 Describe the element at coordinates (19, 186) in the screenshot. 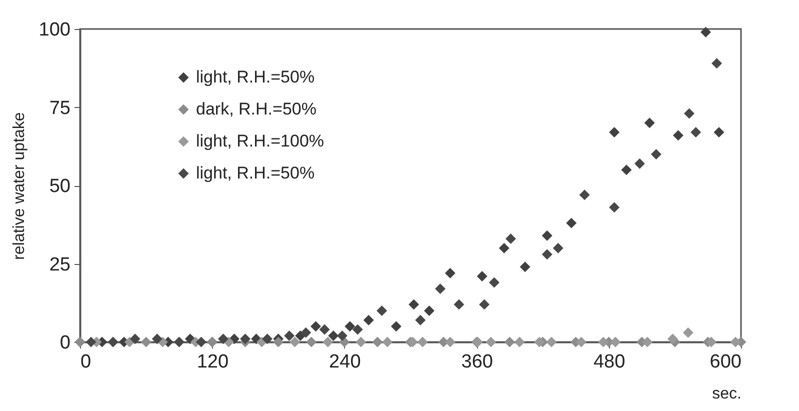

I see `y-axis-title: relative water uptake` at that location.